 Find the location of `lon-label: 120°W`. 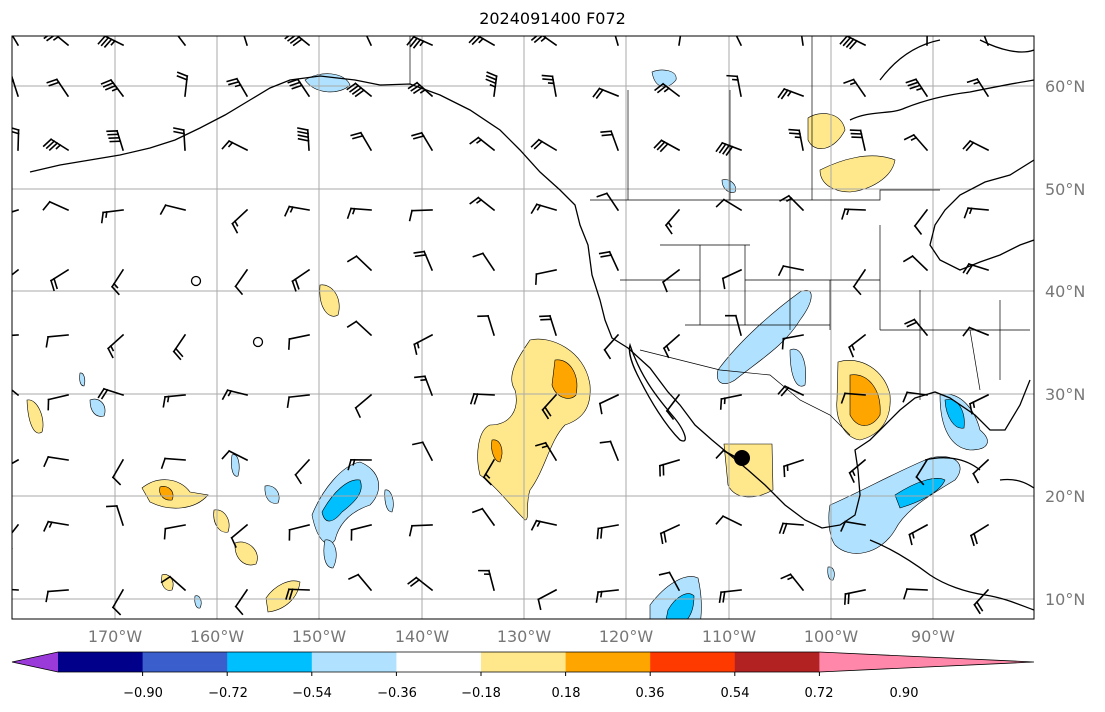

lon-label: 120°W is located at coordinates (626, 636).